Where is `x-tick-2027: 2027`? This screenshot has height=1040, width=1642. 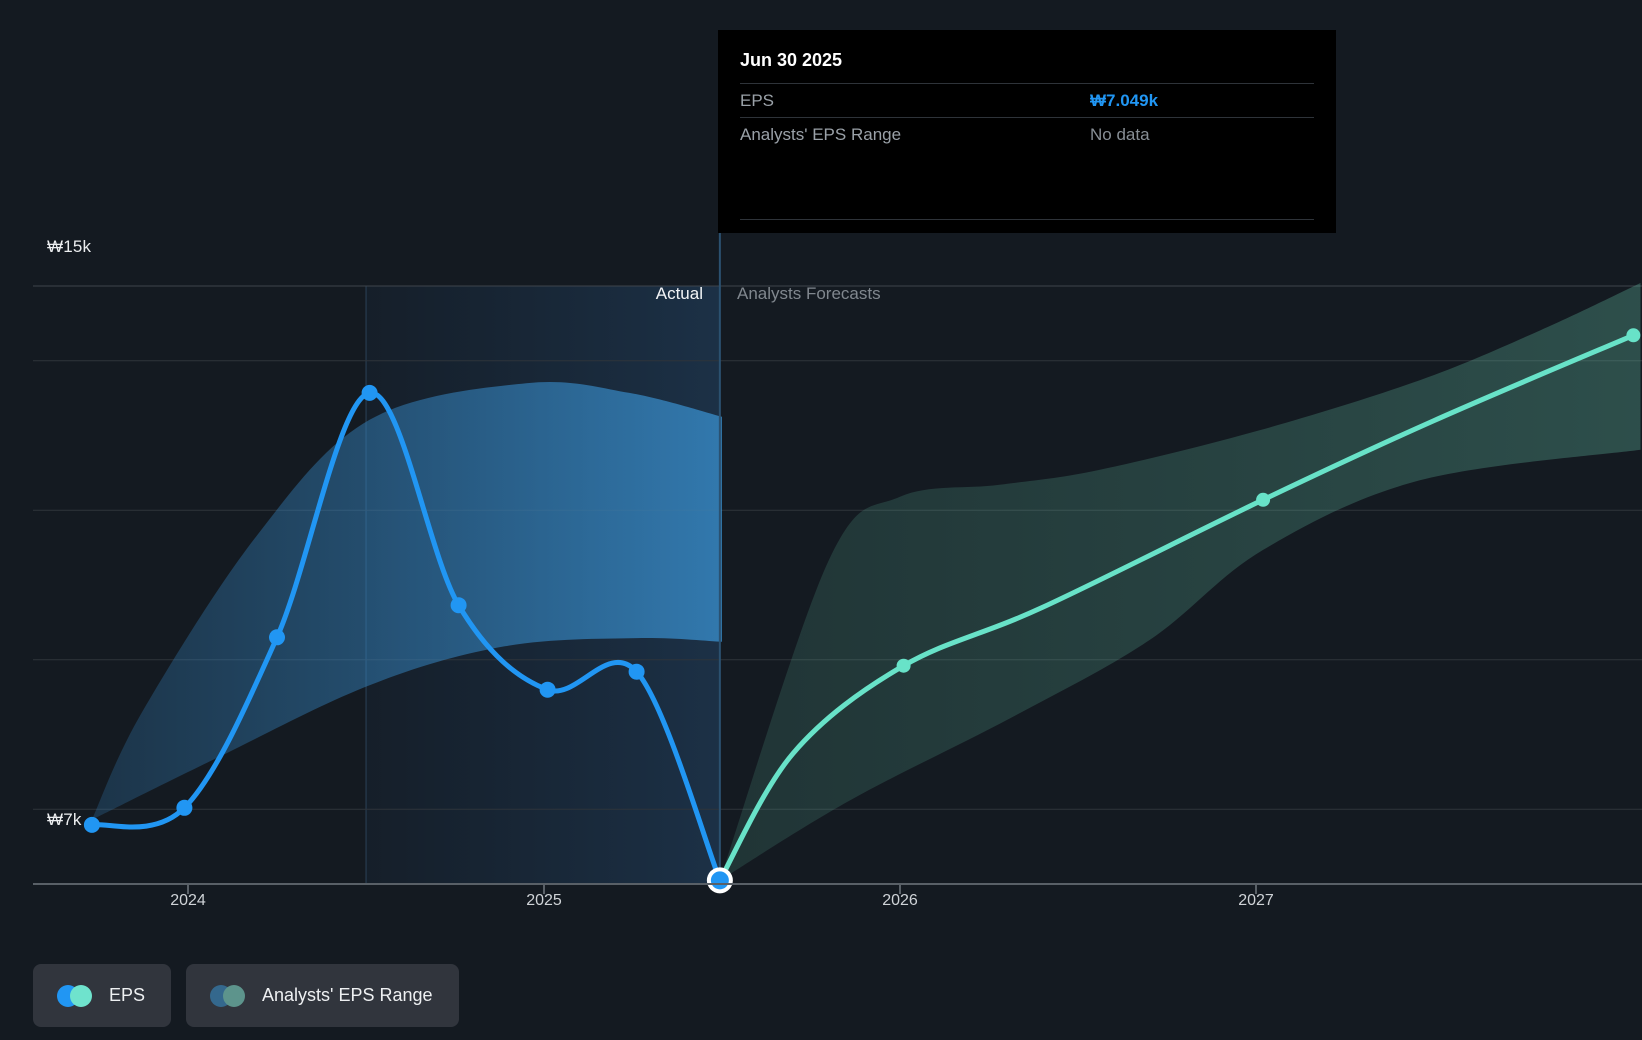 x-tick-2027: 2027 is located at coordinates (1256, 900).